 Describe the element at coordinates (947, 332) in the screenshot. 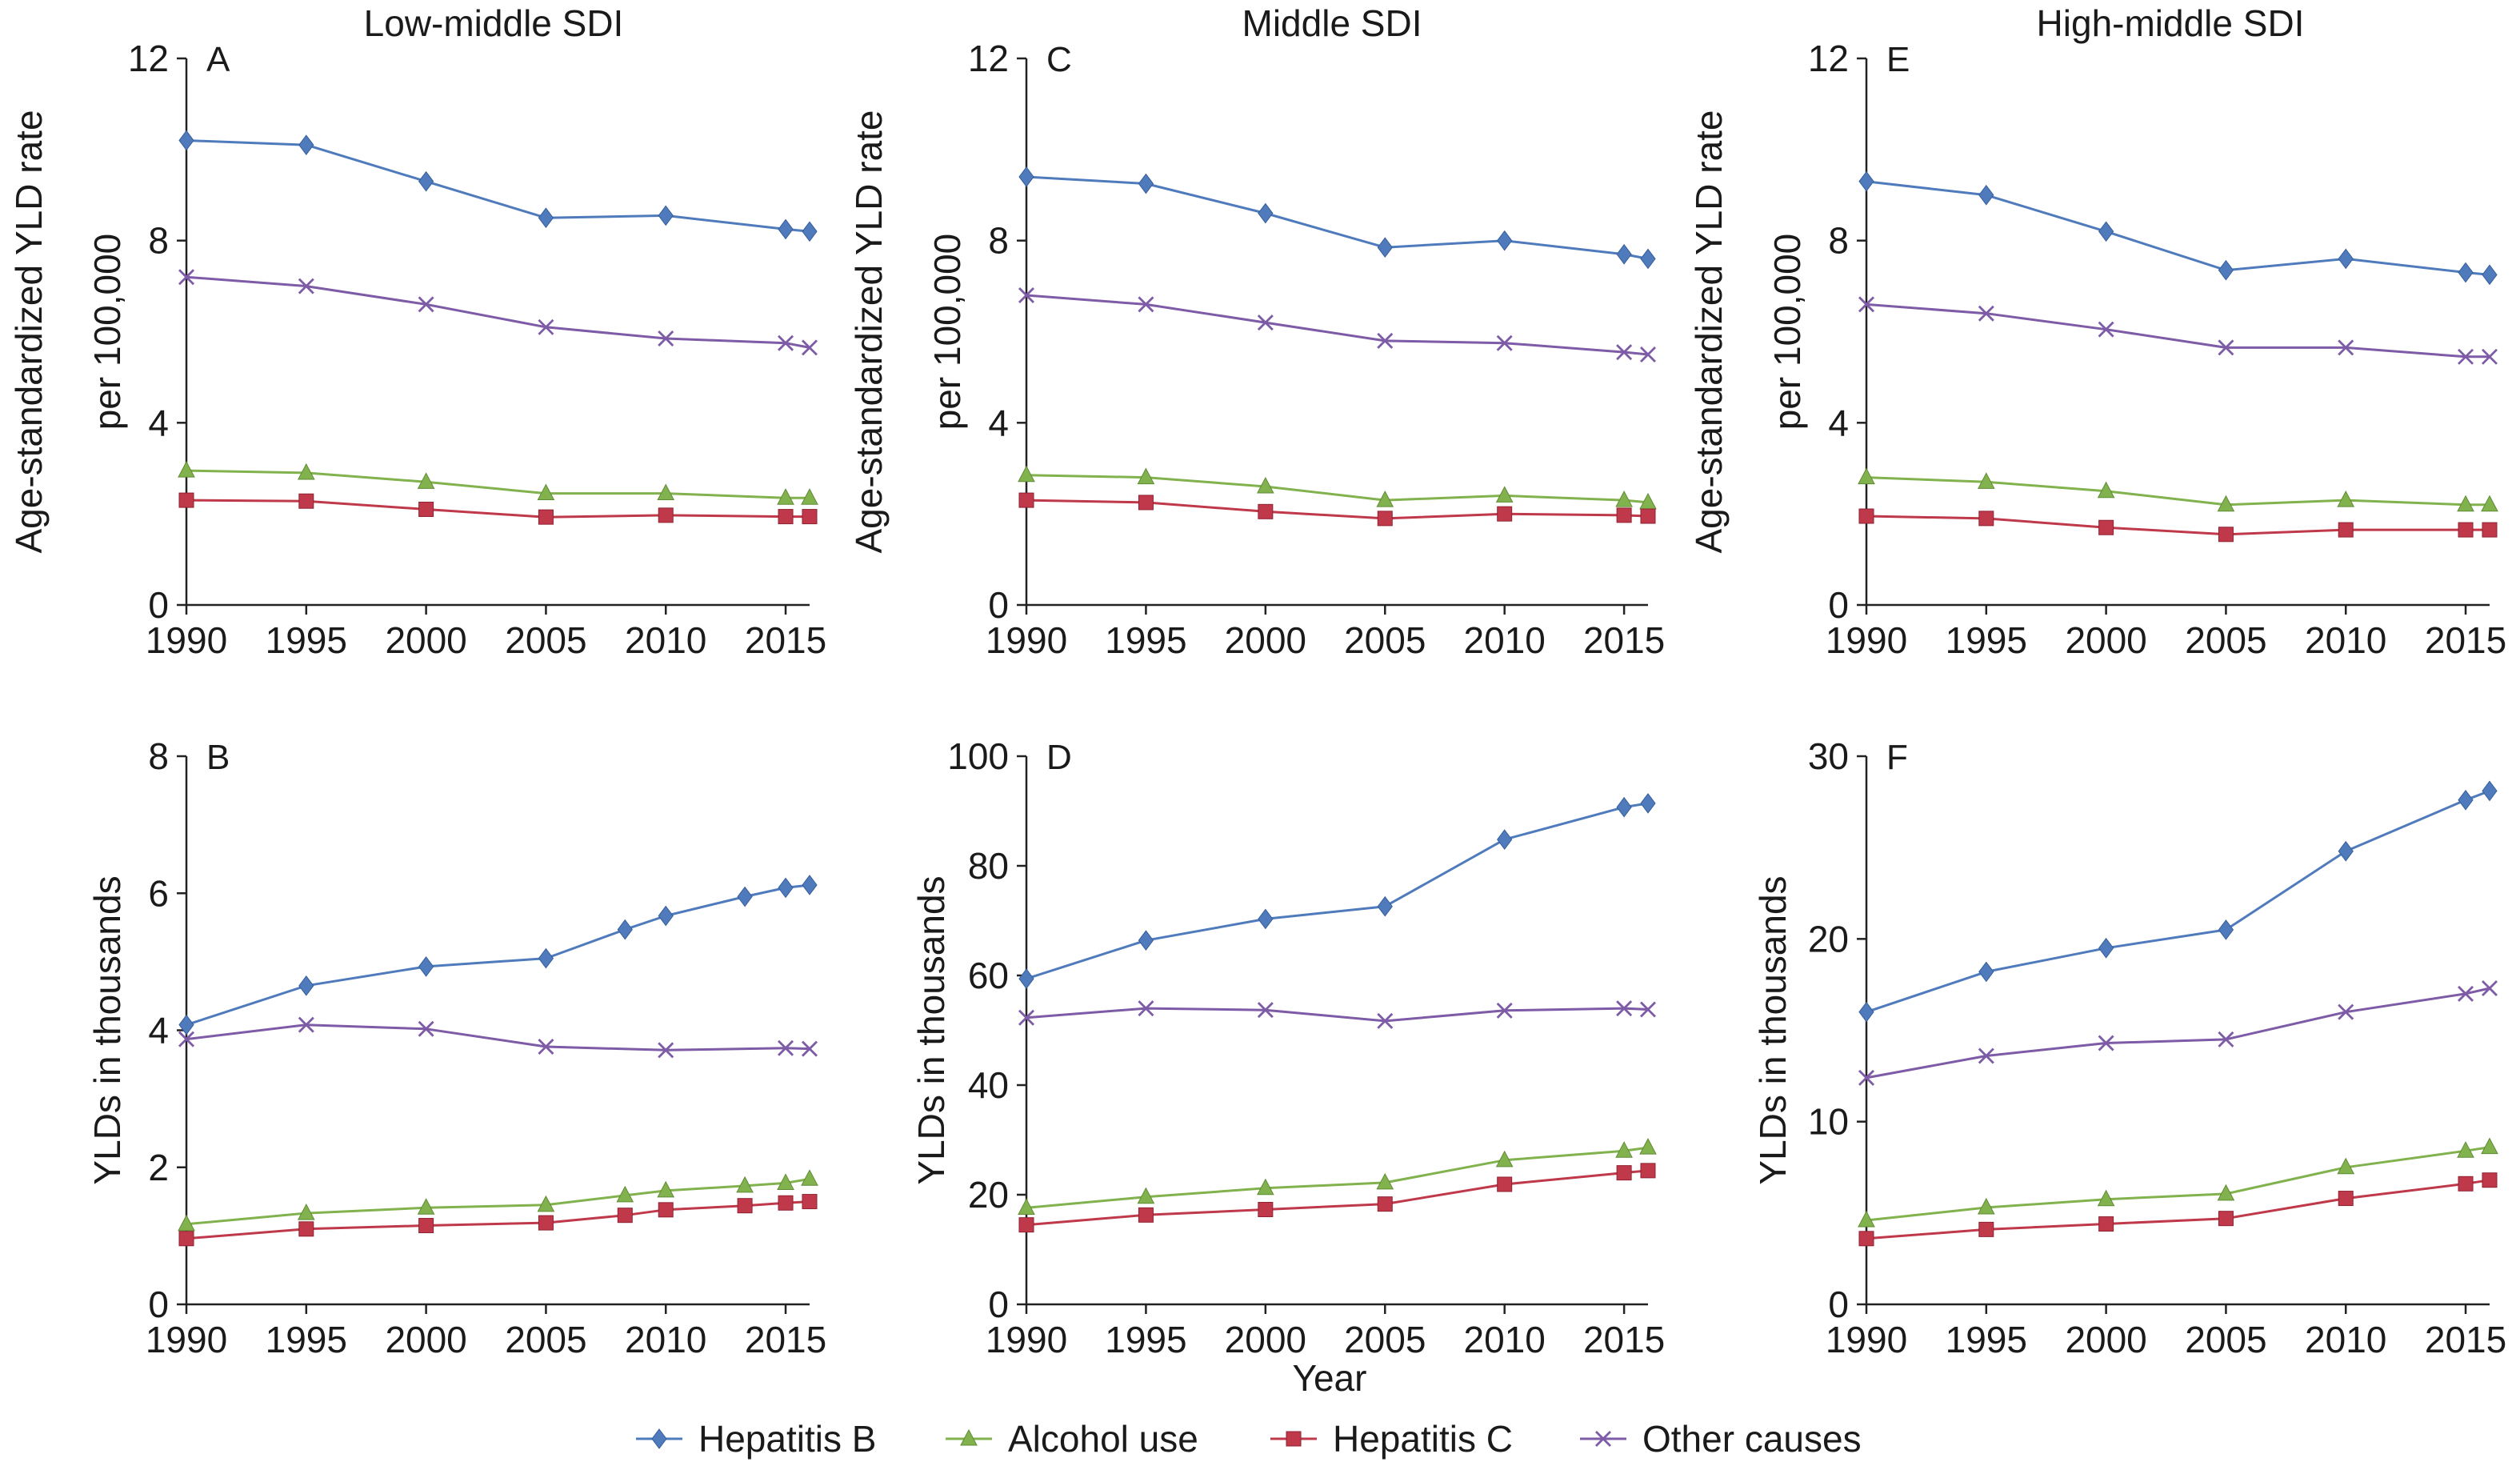

I see `y-axis-title: per 100,000` at that location.